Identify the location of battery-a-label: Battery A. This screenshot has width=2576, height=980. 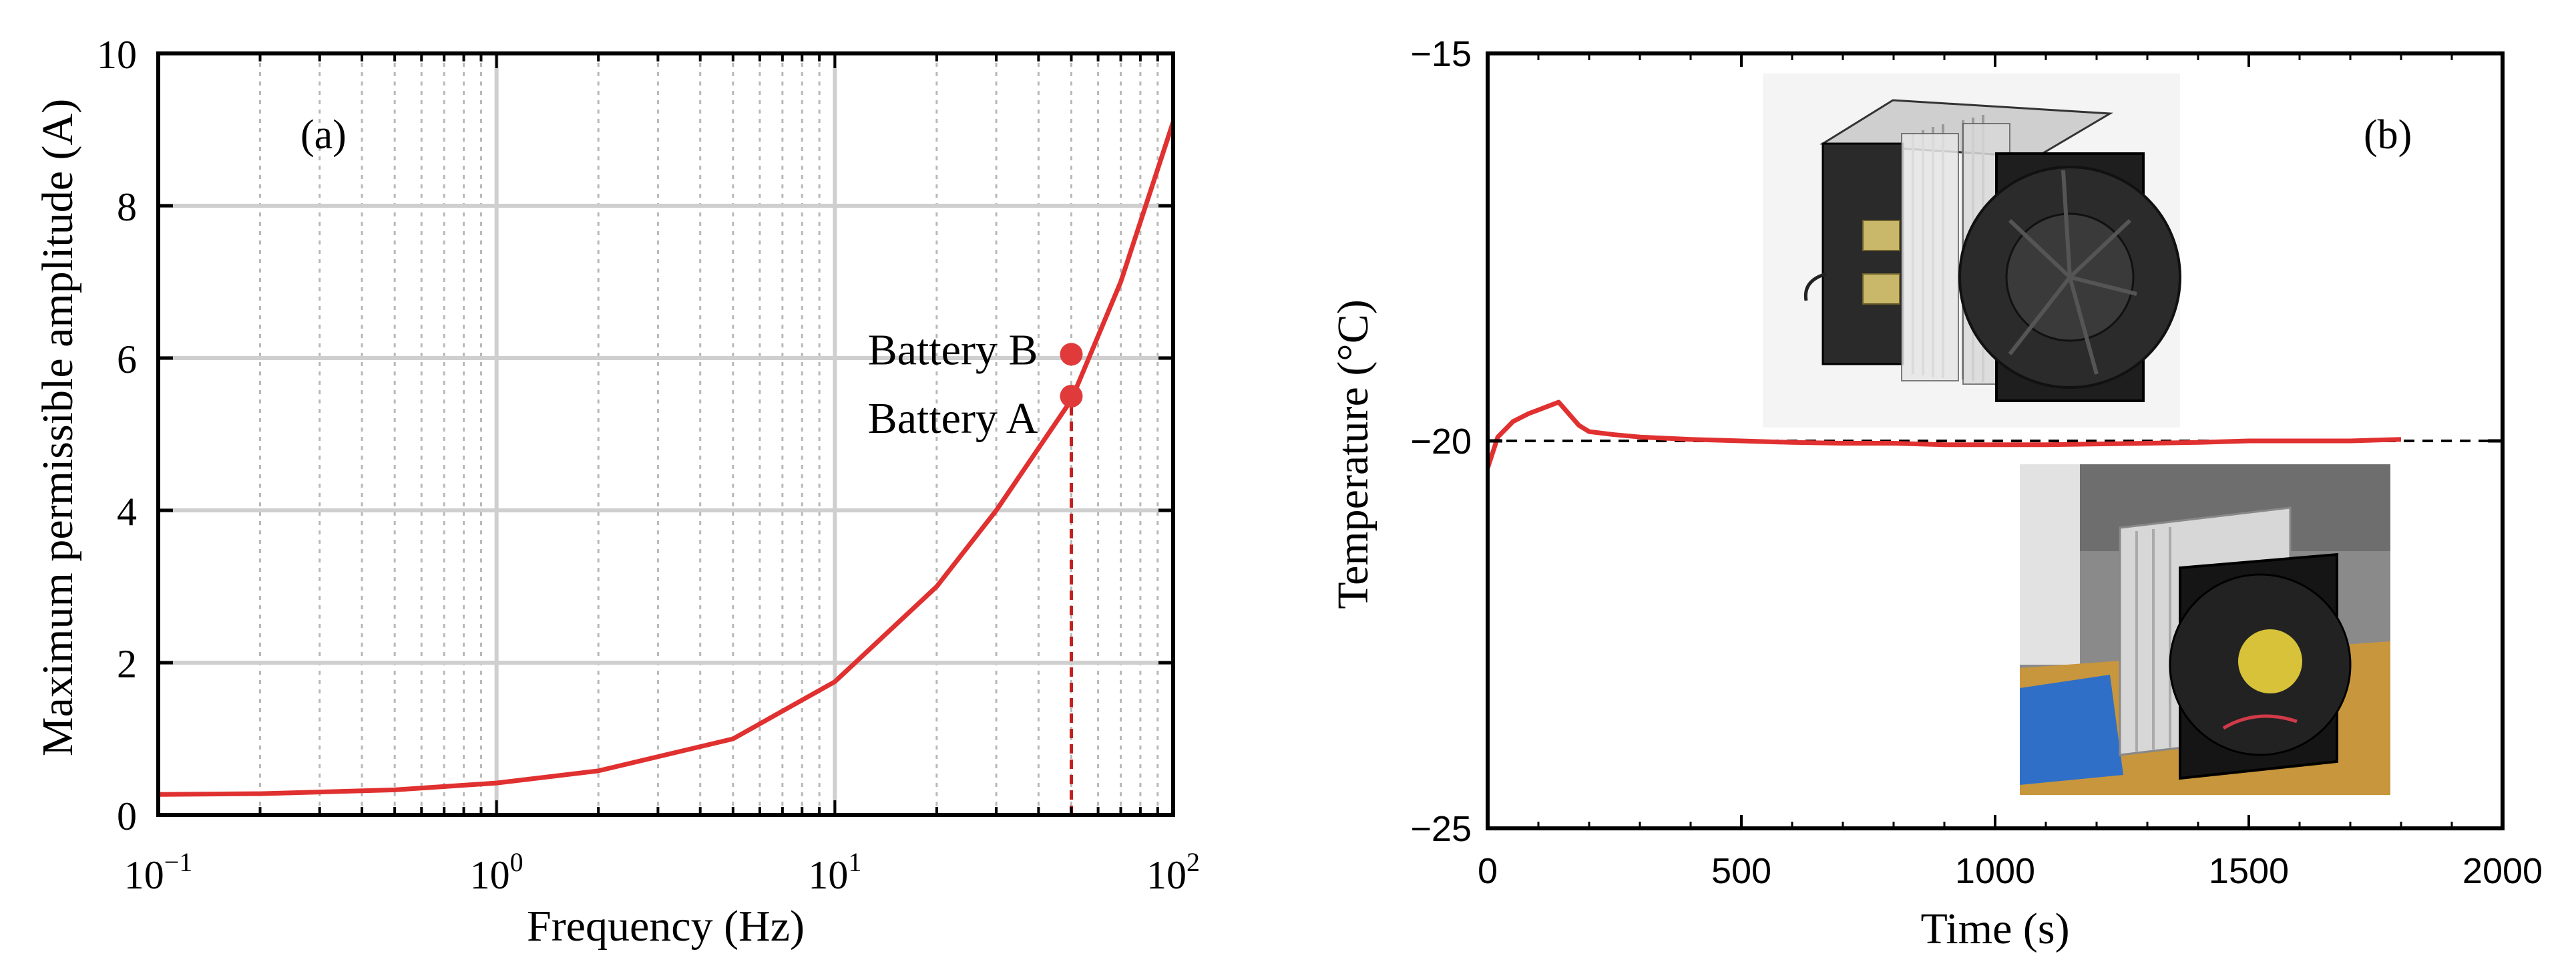
(953, 419).